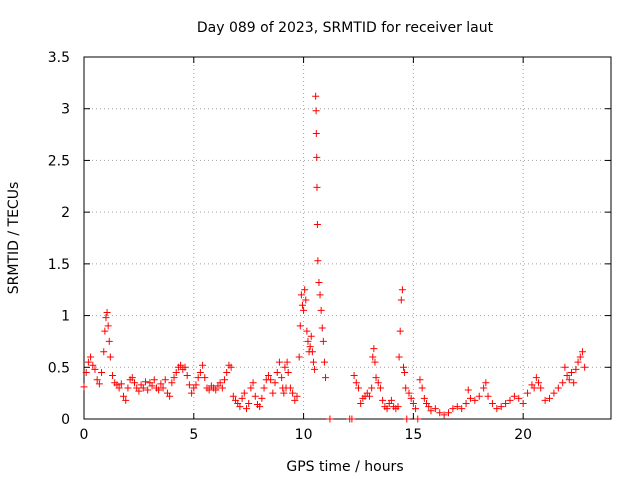 The width and height of the screenshot is (640, 480). Describe the element at coordinates (65, 420) in the screenshot. I see `y-tick-label: 0` at that location.